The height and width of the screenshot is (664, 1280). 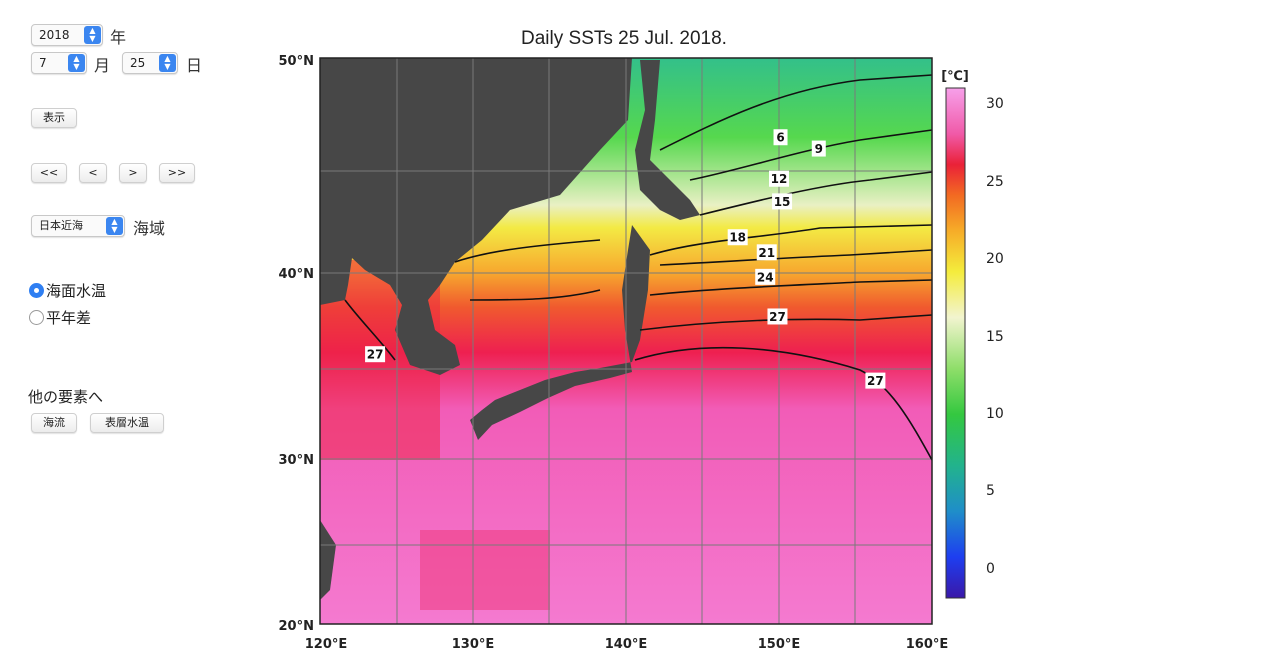 What do you see at coordinates (138, 63) in the screenshot?
I see `day-value: 25` at bounding box center [138, 63].